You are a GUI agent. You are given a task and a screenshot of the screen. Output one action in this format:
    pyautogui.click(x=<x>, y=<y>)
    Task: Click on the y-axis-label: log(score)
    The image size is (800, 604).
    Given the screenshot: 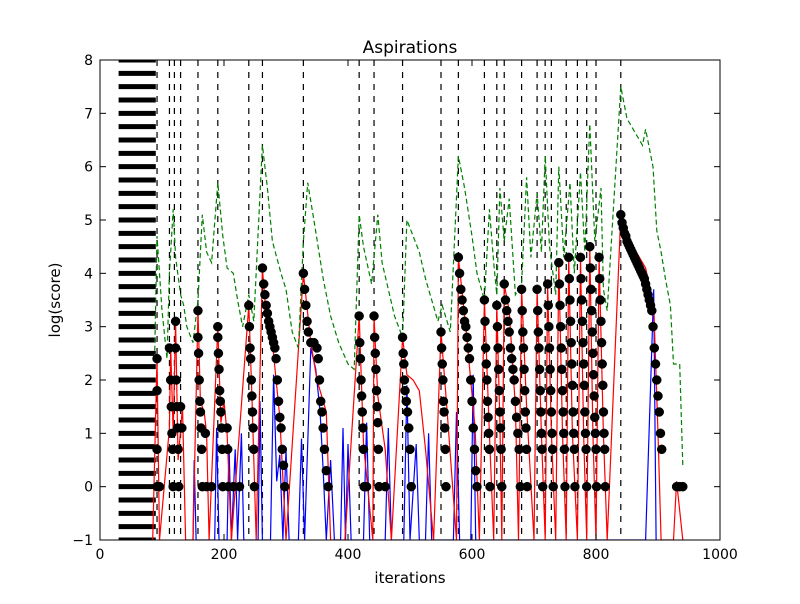 What is the action you would take?
    pyautogui.click(x=55, y=300)
    